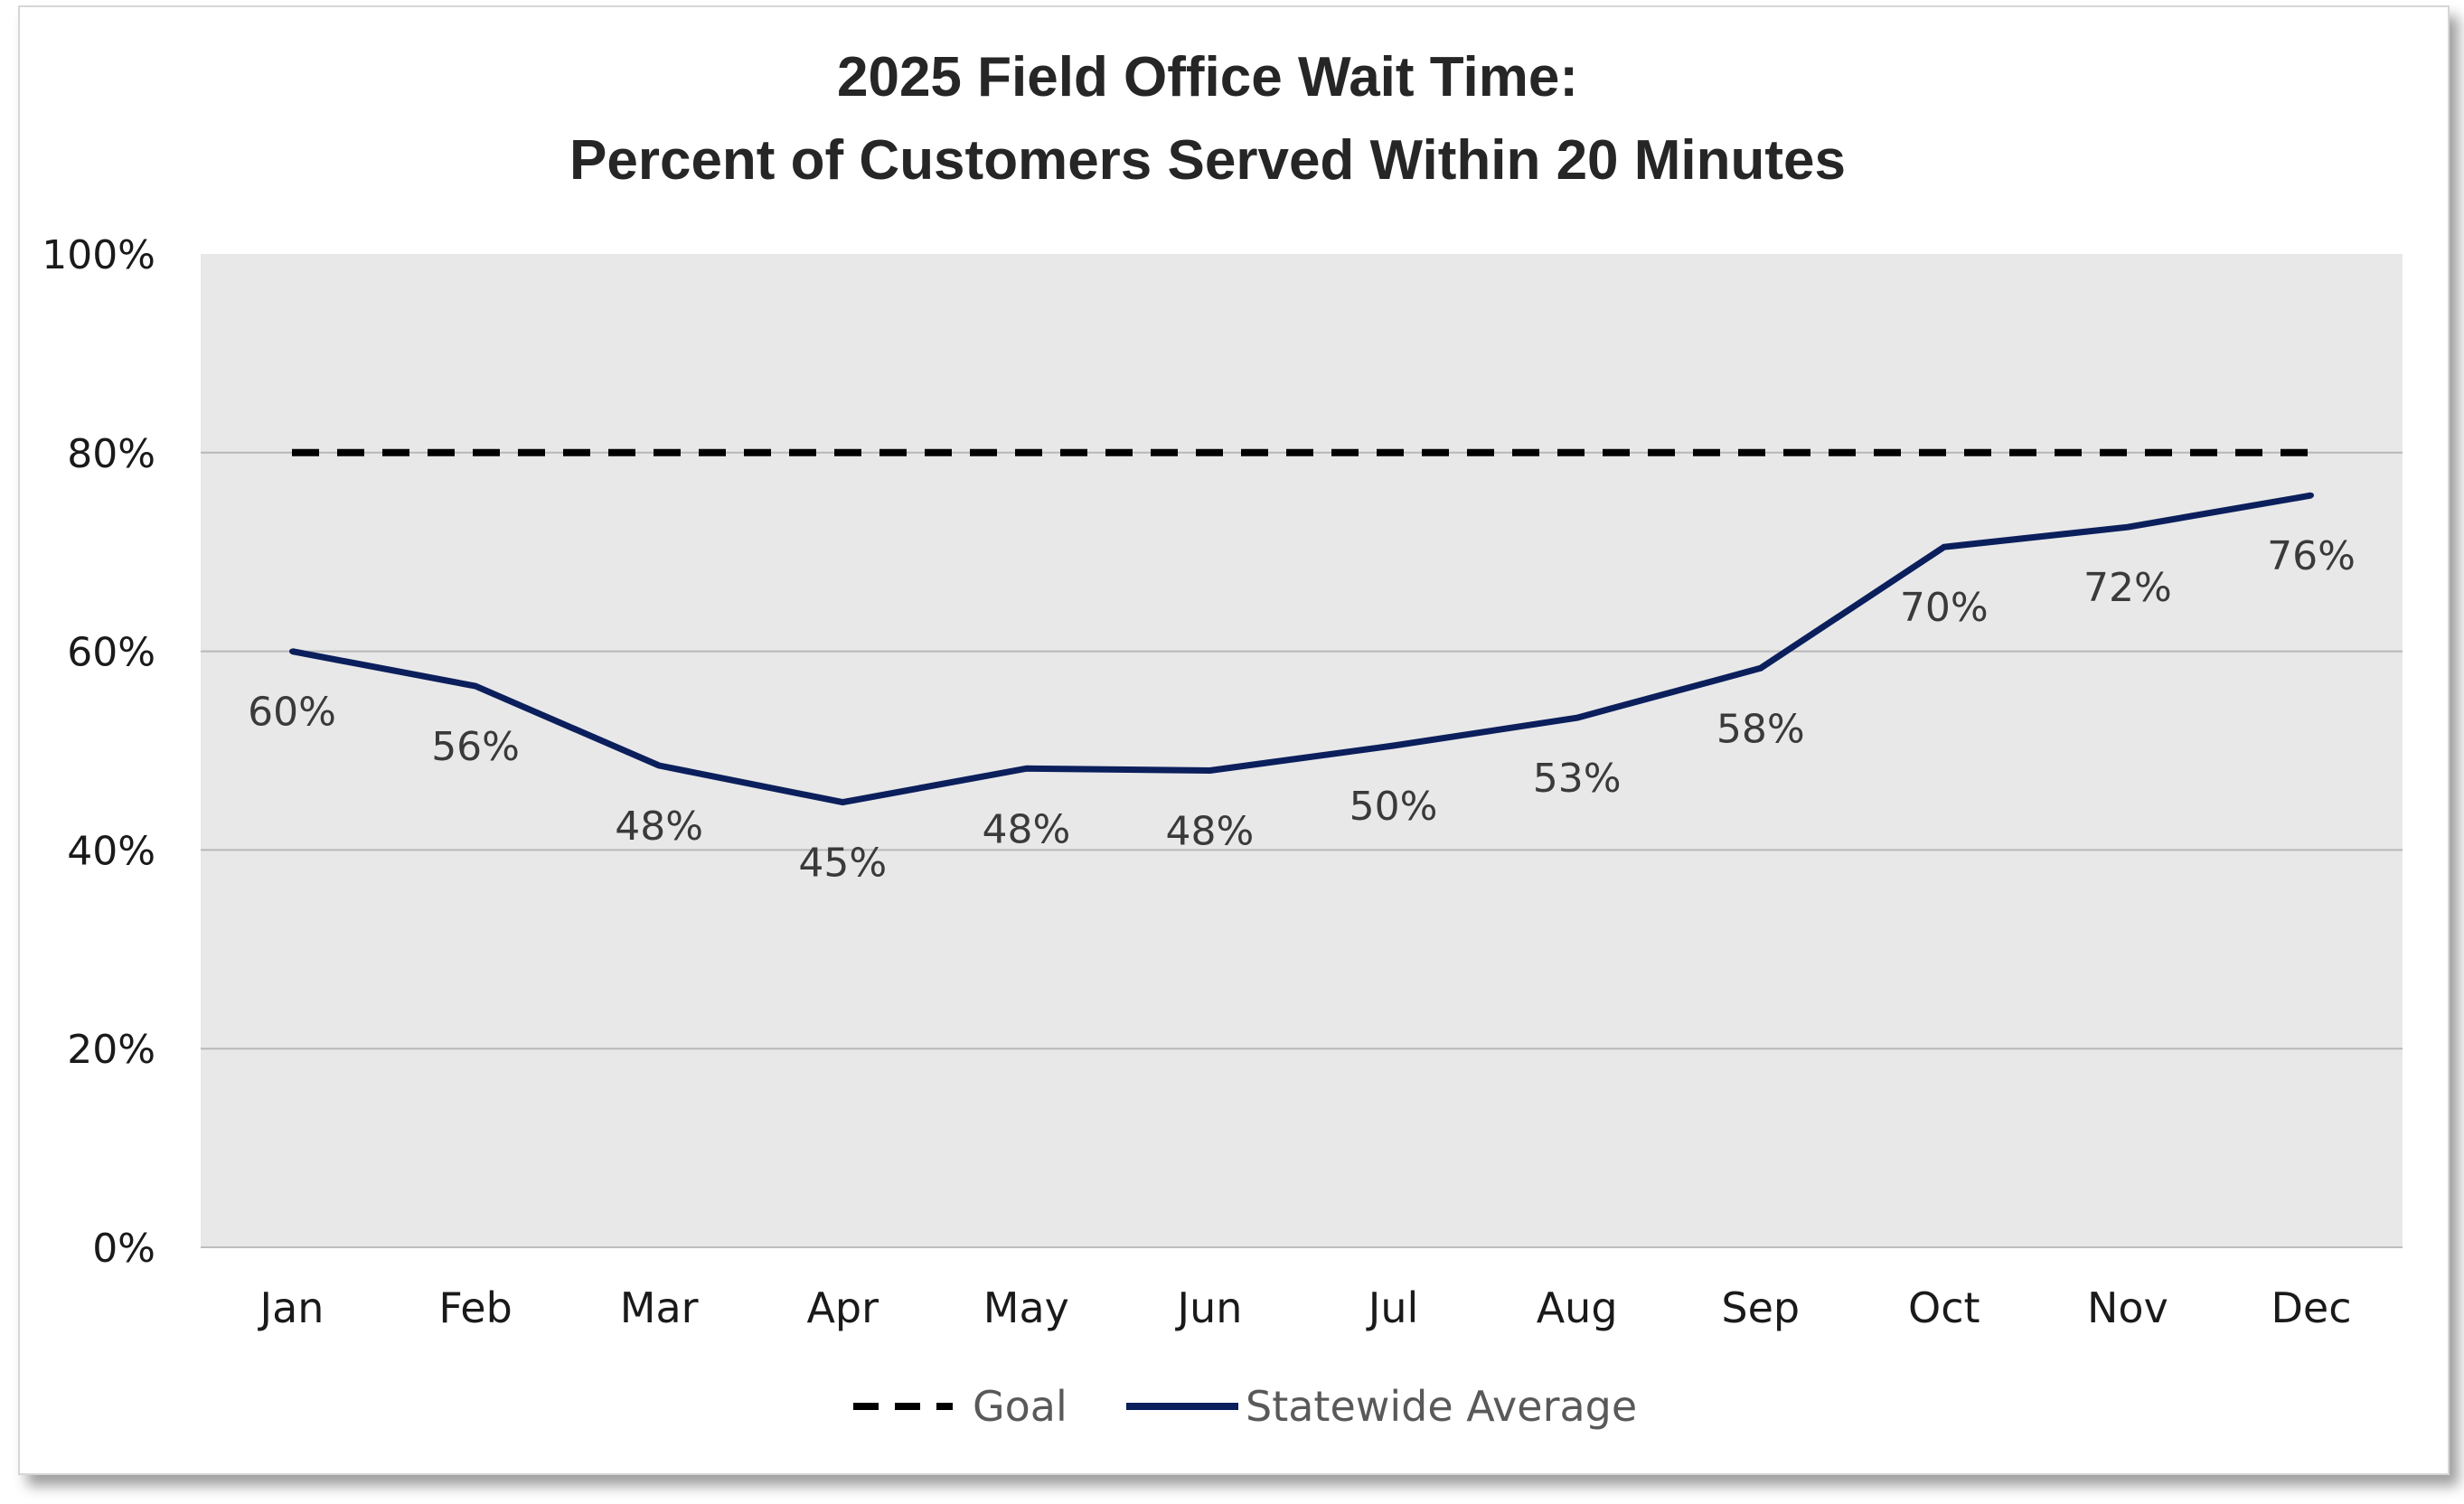 This screenshot has height=1504, width=2464. What do you see at coordinates (98, 752) in the screenshot?
I see `y-axis-ticks: 0% 20% 40% 60% 80% 100%` at bounding box center [98, 752].